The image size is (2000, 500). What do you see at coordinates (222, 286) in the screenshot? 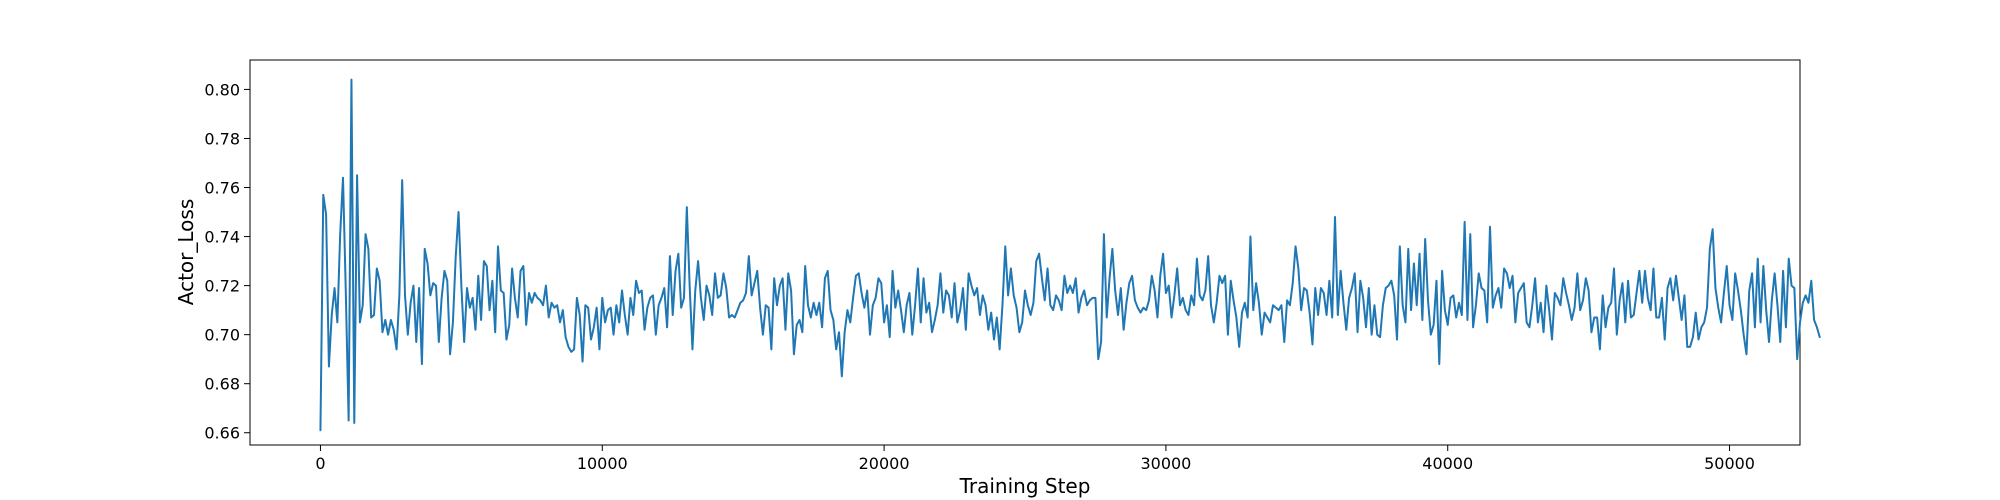
I see `y-tick-label: 0.72` at bounding box center [222, 286].